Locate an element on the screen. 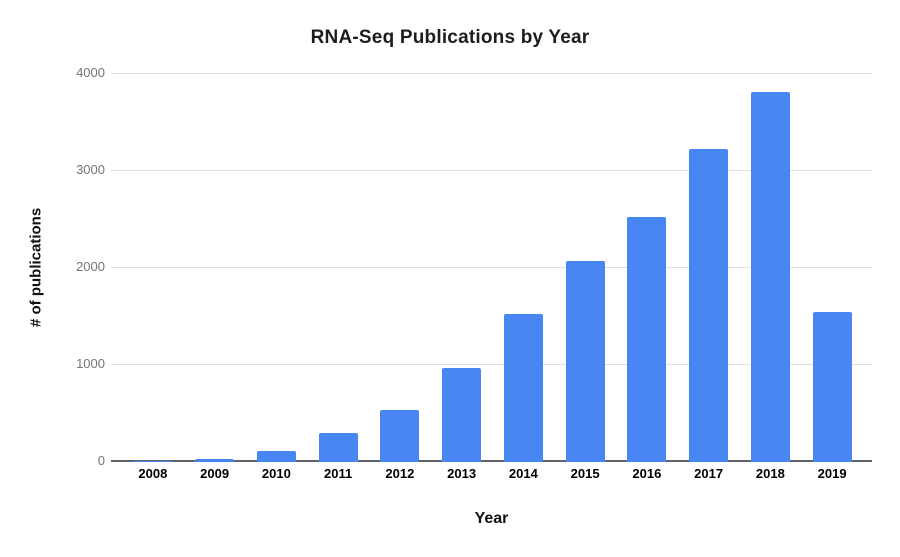 Image resolution: width=900 pixels, height=557 pixels. bar-2011 is located at coordinates (338, 447).